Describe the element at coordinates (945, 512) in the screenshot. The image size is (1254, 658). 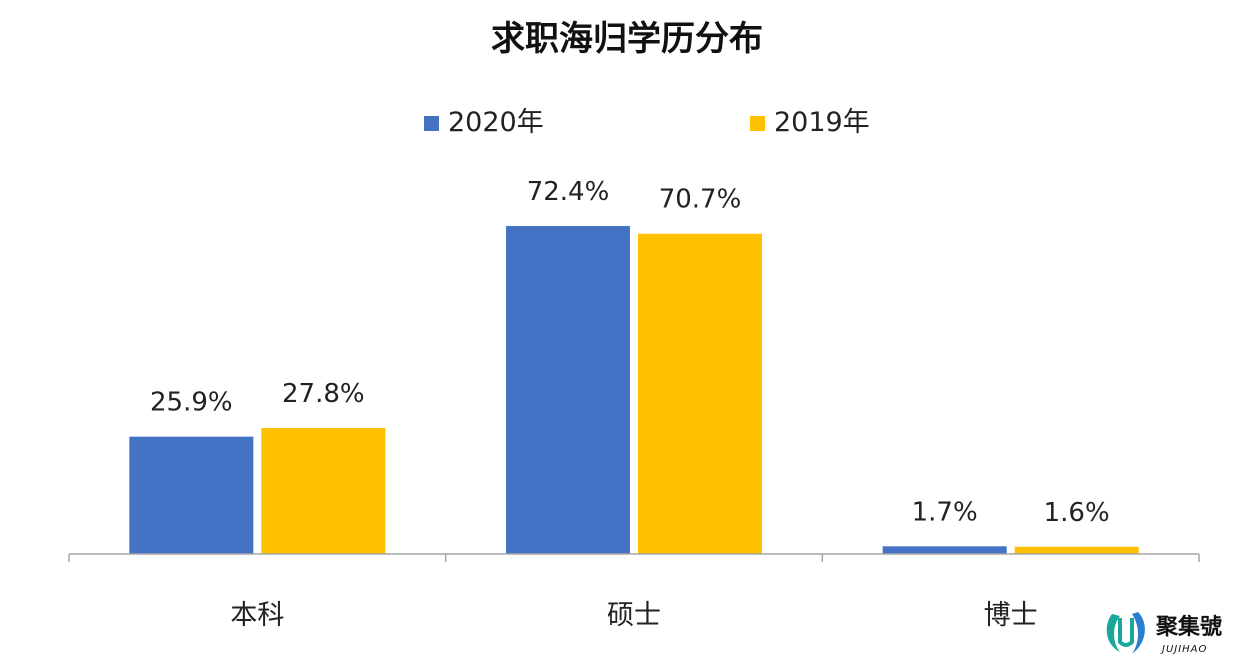
I see `data-label: 1.7%` at that location.